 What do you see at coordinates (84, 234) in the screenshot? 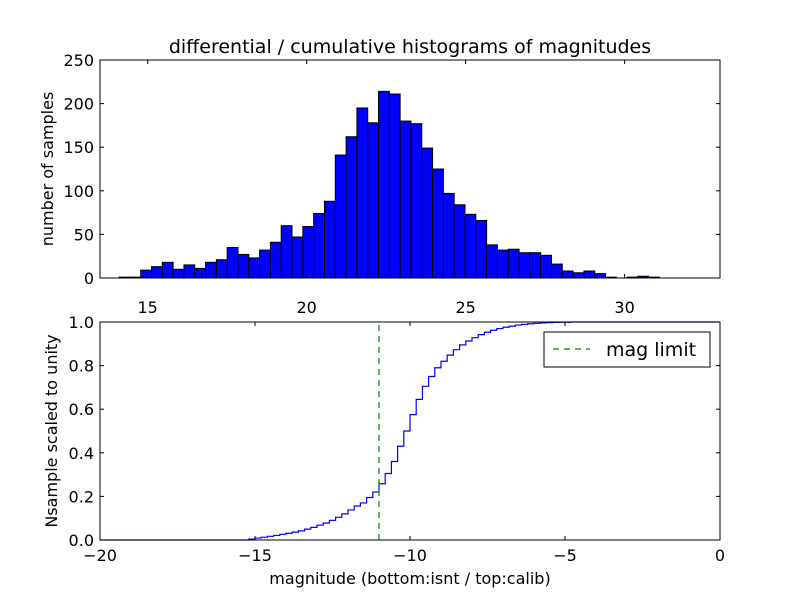
I see `top-y-tick-label: 50` at bounding box center [84, 234].